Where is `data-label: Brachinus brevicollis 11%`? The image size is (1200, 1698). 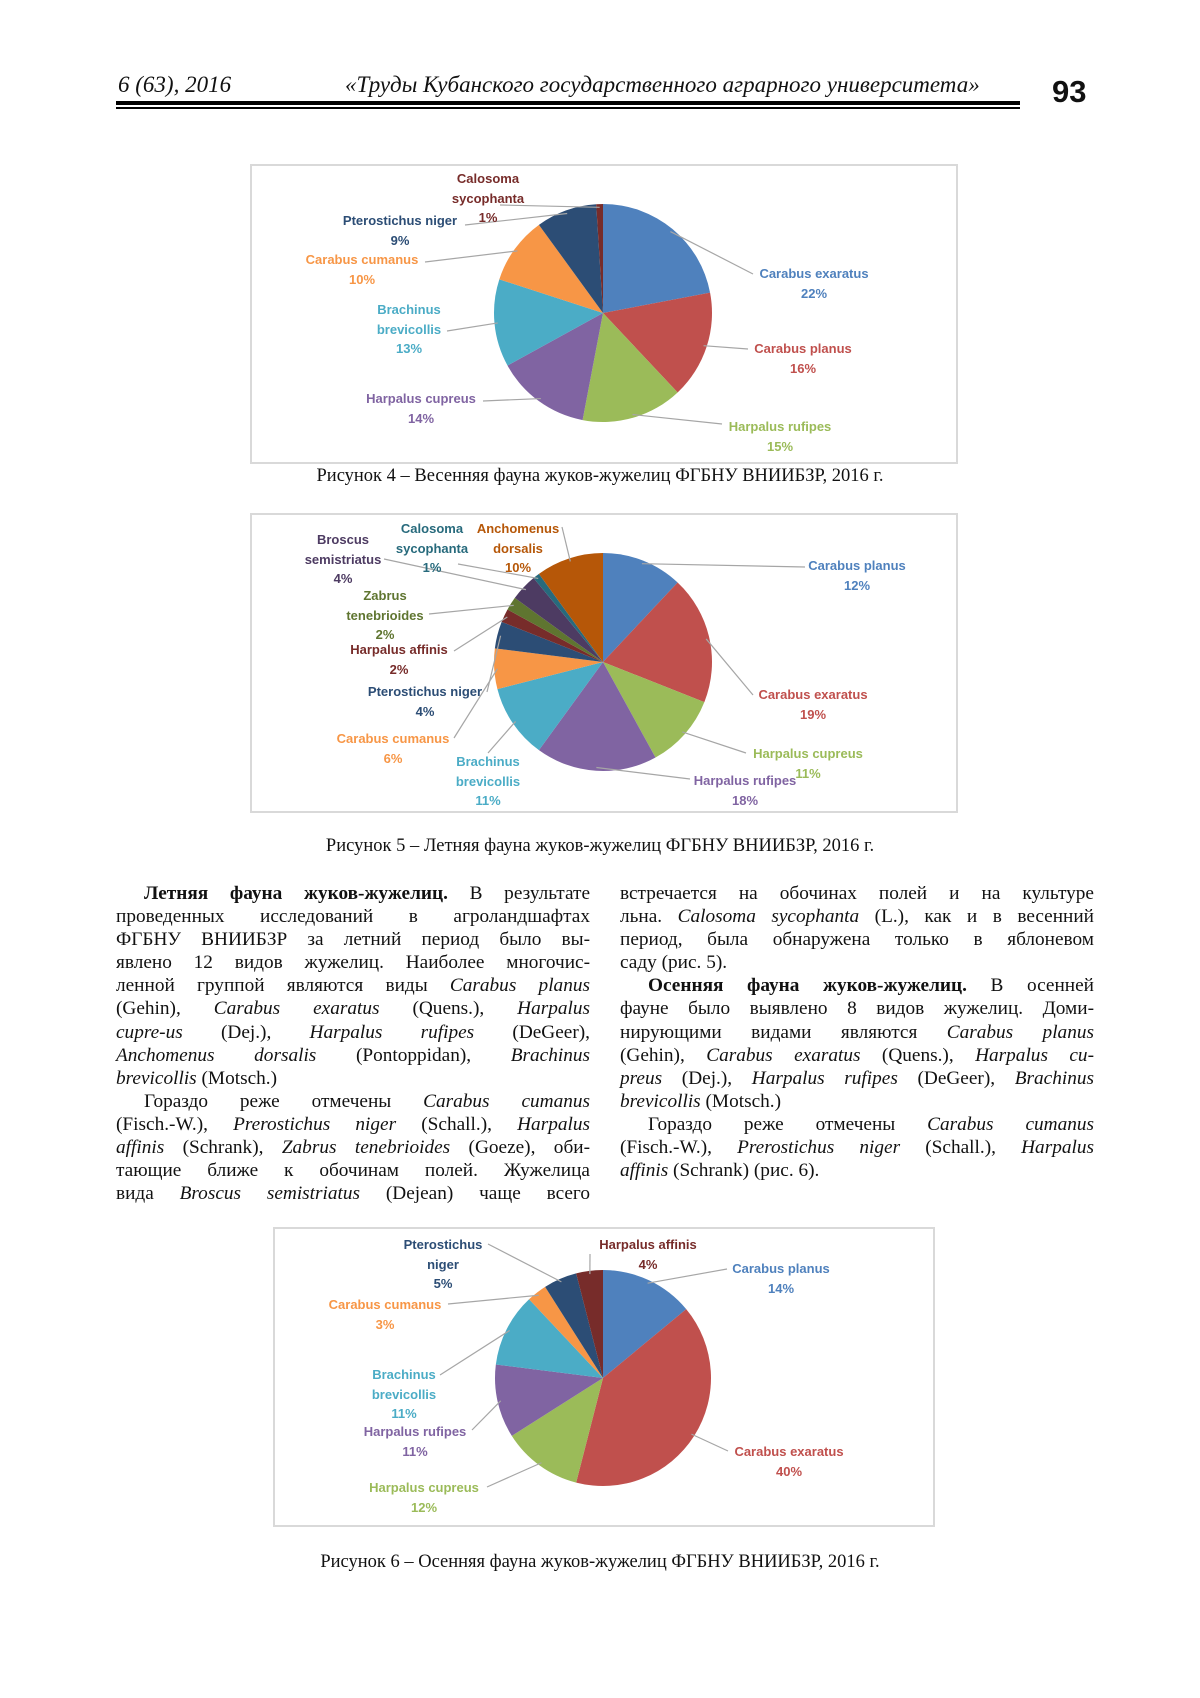 data-label: Brachinus brevicollis 11% is located at coordinates (488, 781).